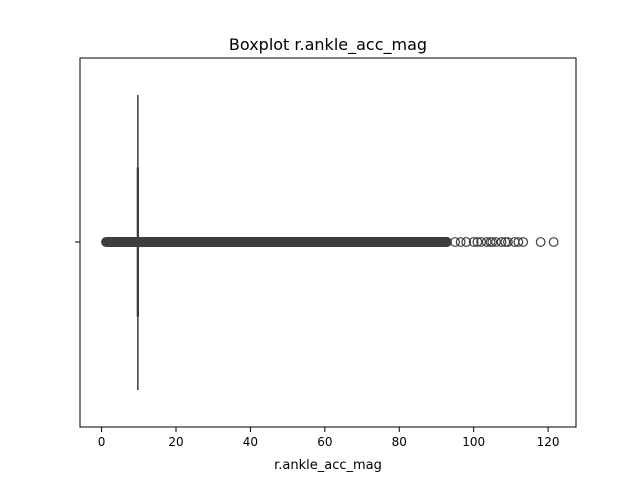 The height and width of the screenshot is (480, 640). Describe the element at coordinates (102, 442) in the screenshot. I see `x-tick-label: 0` at that location.